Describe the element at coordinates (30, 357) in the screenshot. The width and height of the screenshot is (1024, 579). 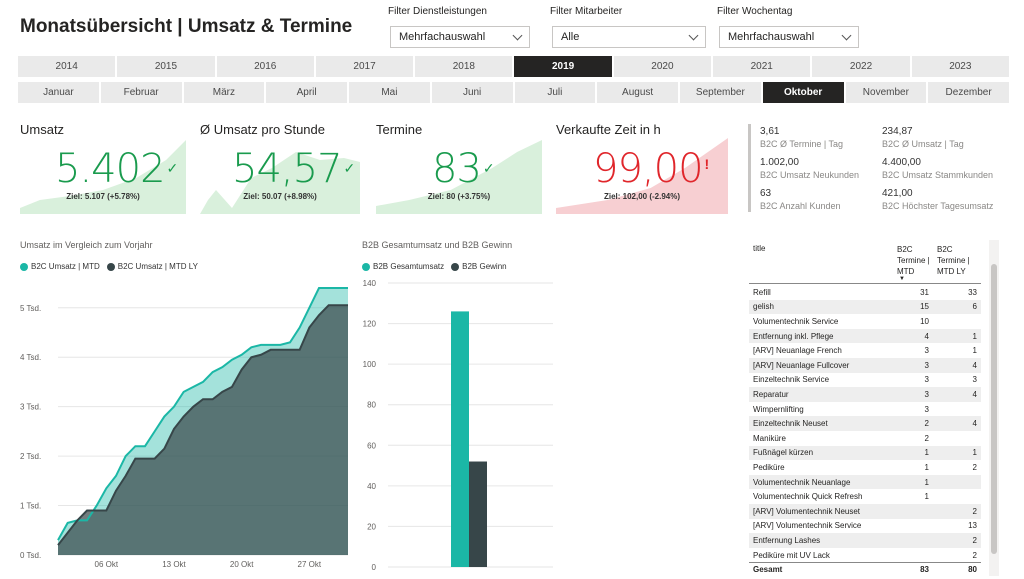
I see `y-tick-label: 4 Tsd.` at that location.